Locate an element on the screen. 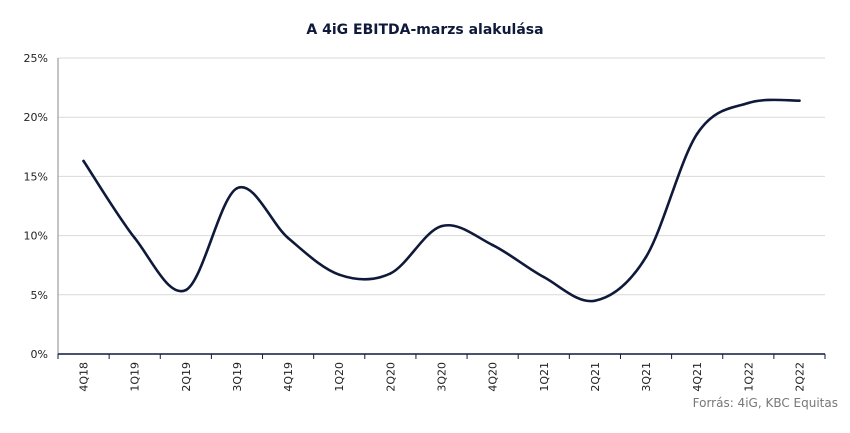  x-tick-label: 4Q21 is located at coordinates (697, 377).